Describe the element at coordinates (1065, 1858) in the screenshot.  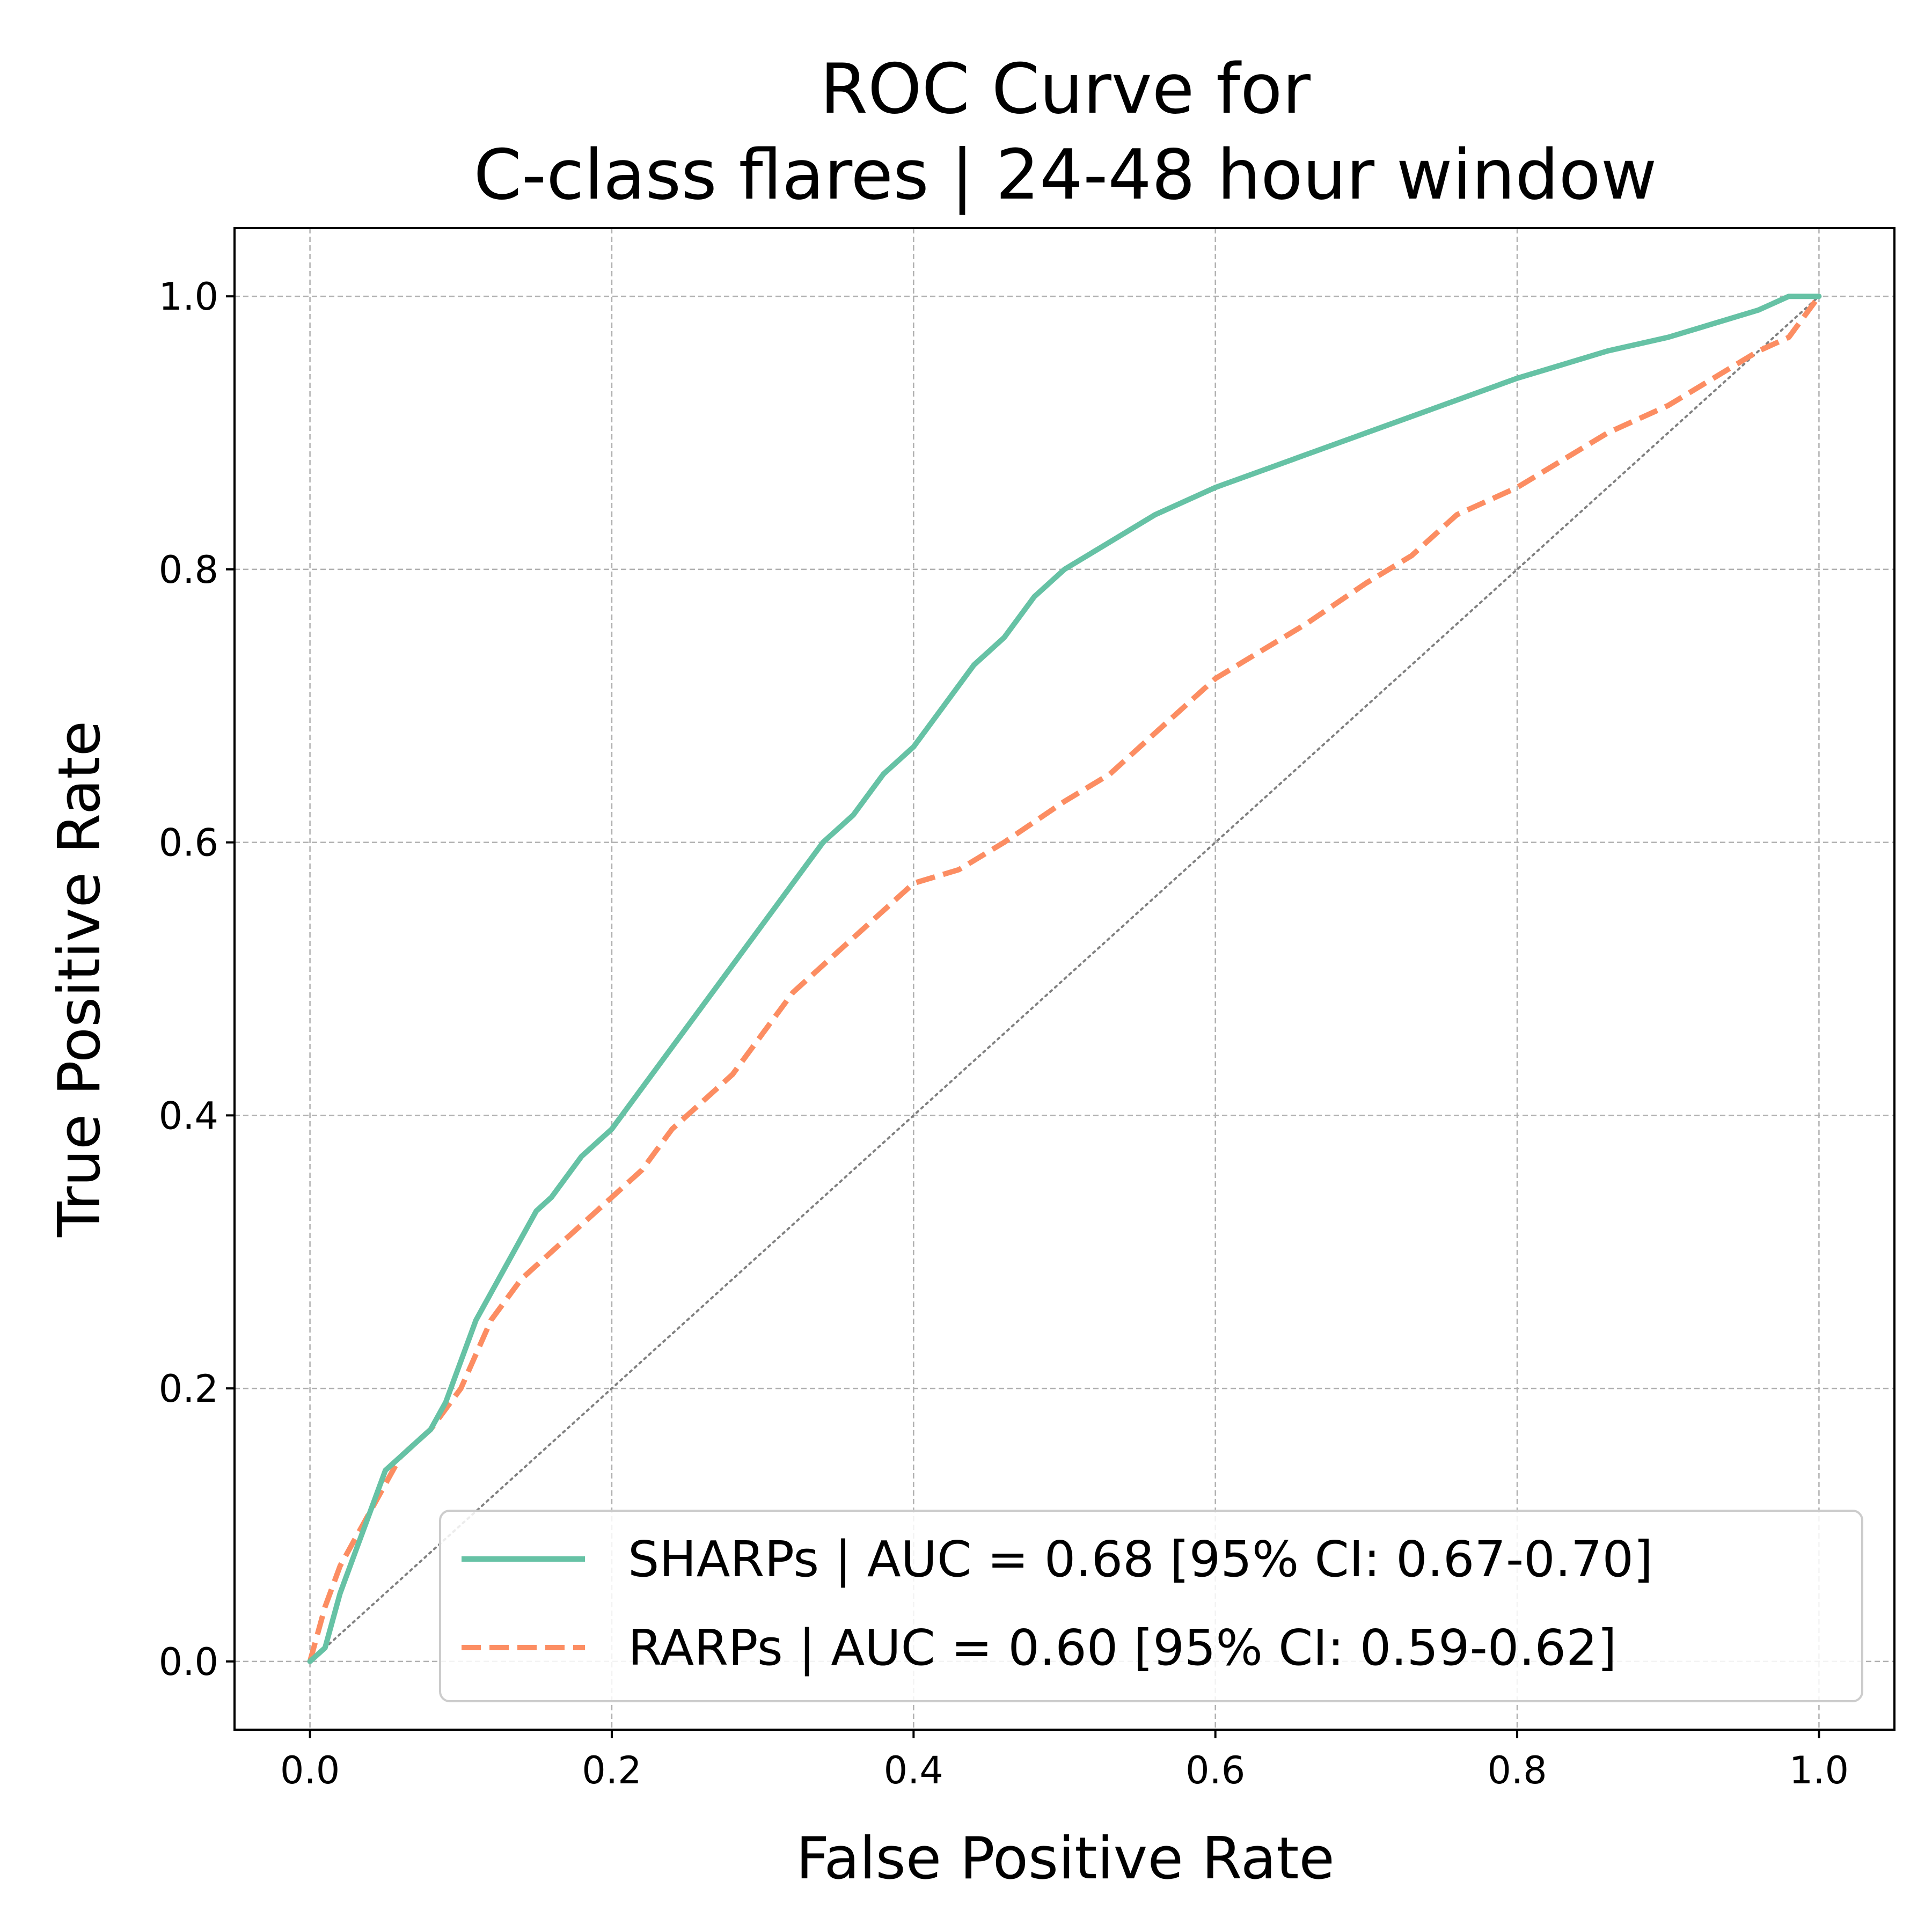
I see `x-axis-label: False Positive Rate` at that location.